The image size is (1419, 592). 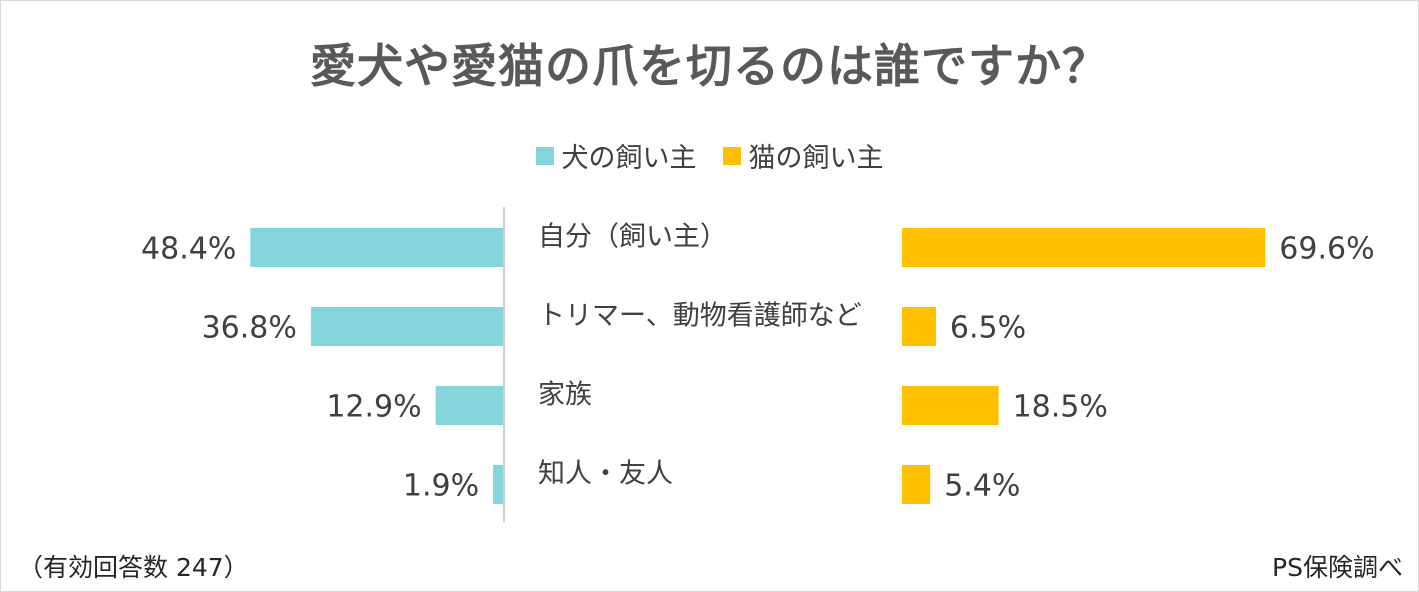 What do you see at coordinates (605, 474) in the screenshot?
I see `category-label-3: 知人・友人` at bounding box center [605, 474].